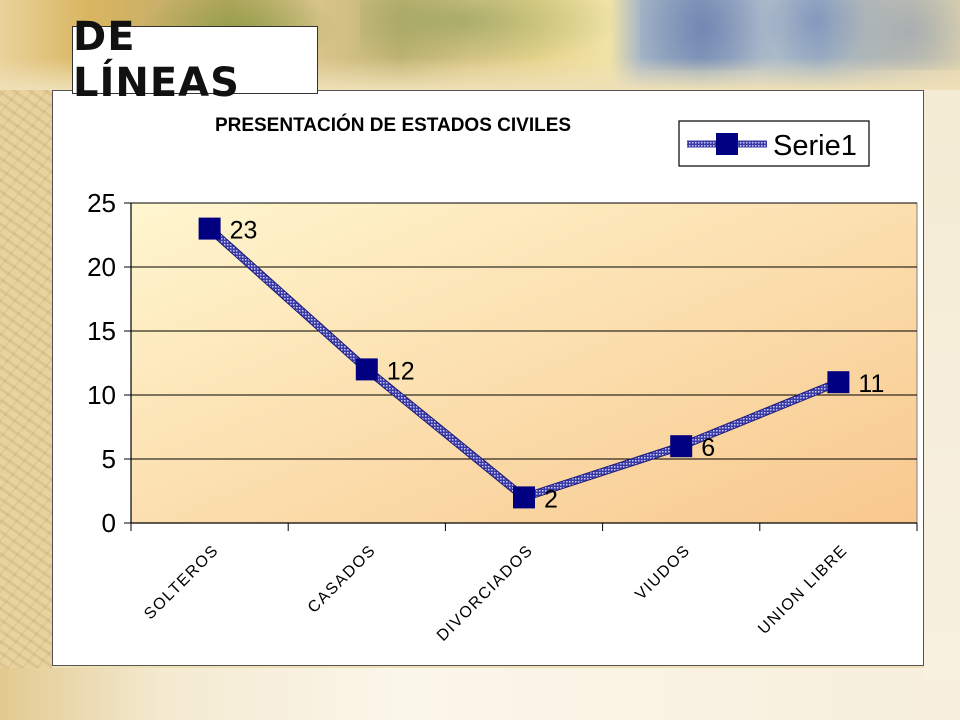  I want to click on data-label: 23, so click(244, 231).